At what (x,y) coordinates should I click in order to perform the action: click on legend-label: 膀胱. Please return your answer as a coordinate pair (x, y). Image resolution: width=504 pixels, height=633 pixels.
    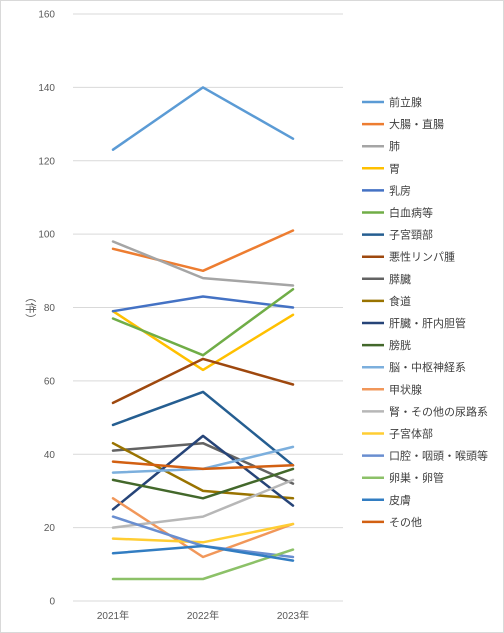
    Looking at the image, I should click on (400, 345).